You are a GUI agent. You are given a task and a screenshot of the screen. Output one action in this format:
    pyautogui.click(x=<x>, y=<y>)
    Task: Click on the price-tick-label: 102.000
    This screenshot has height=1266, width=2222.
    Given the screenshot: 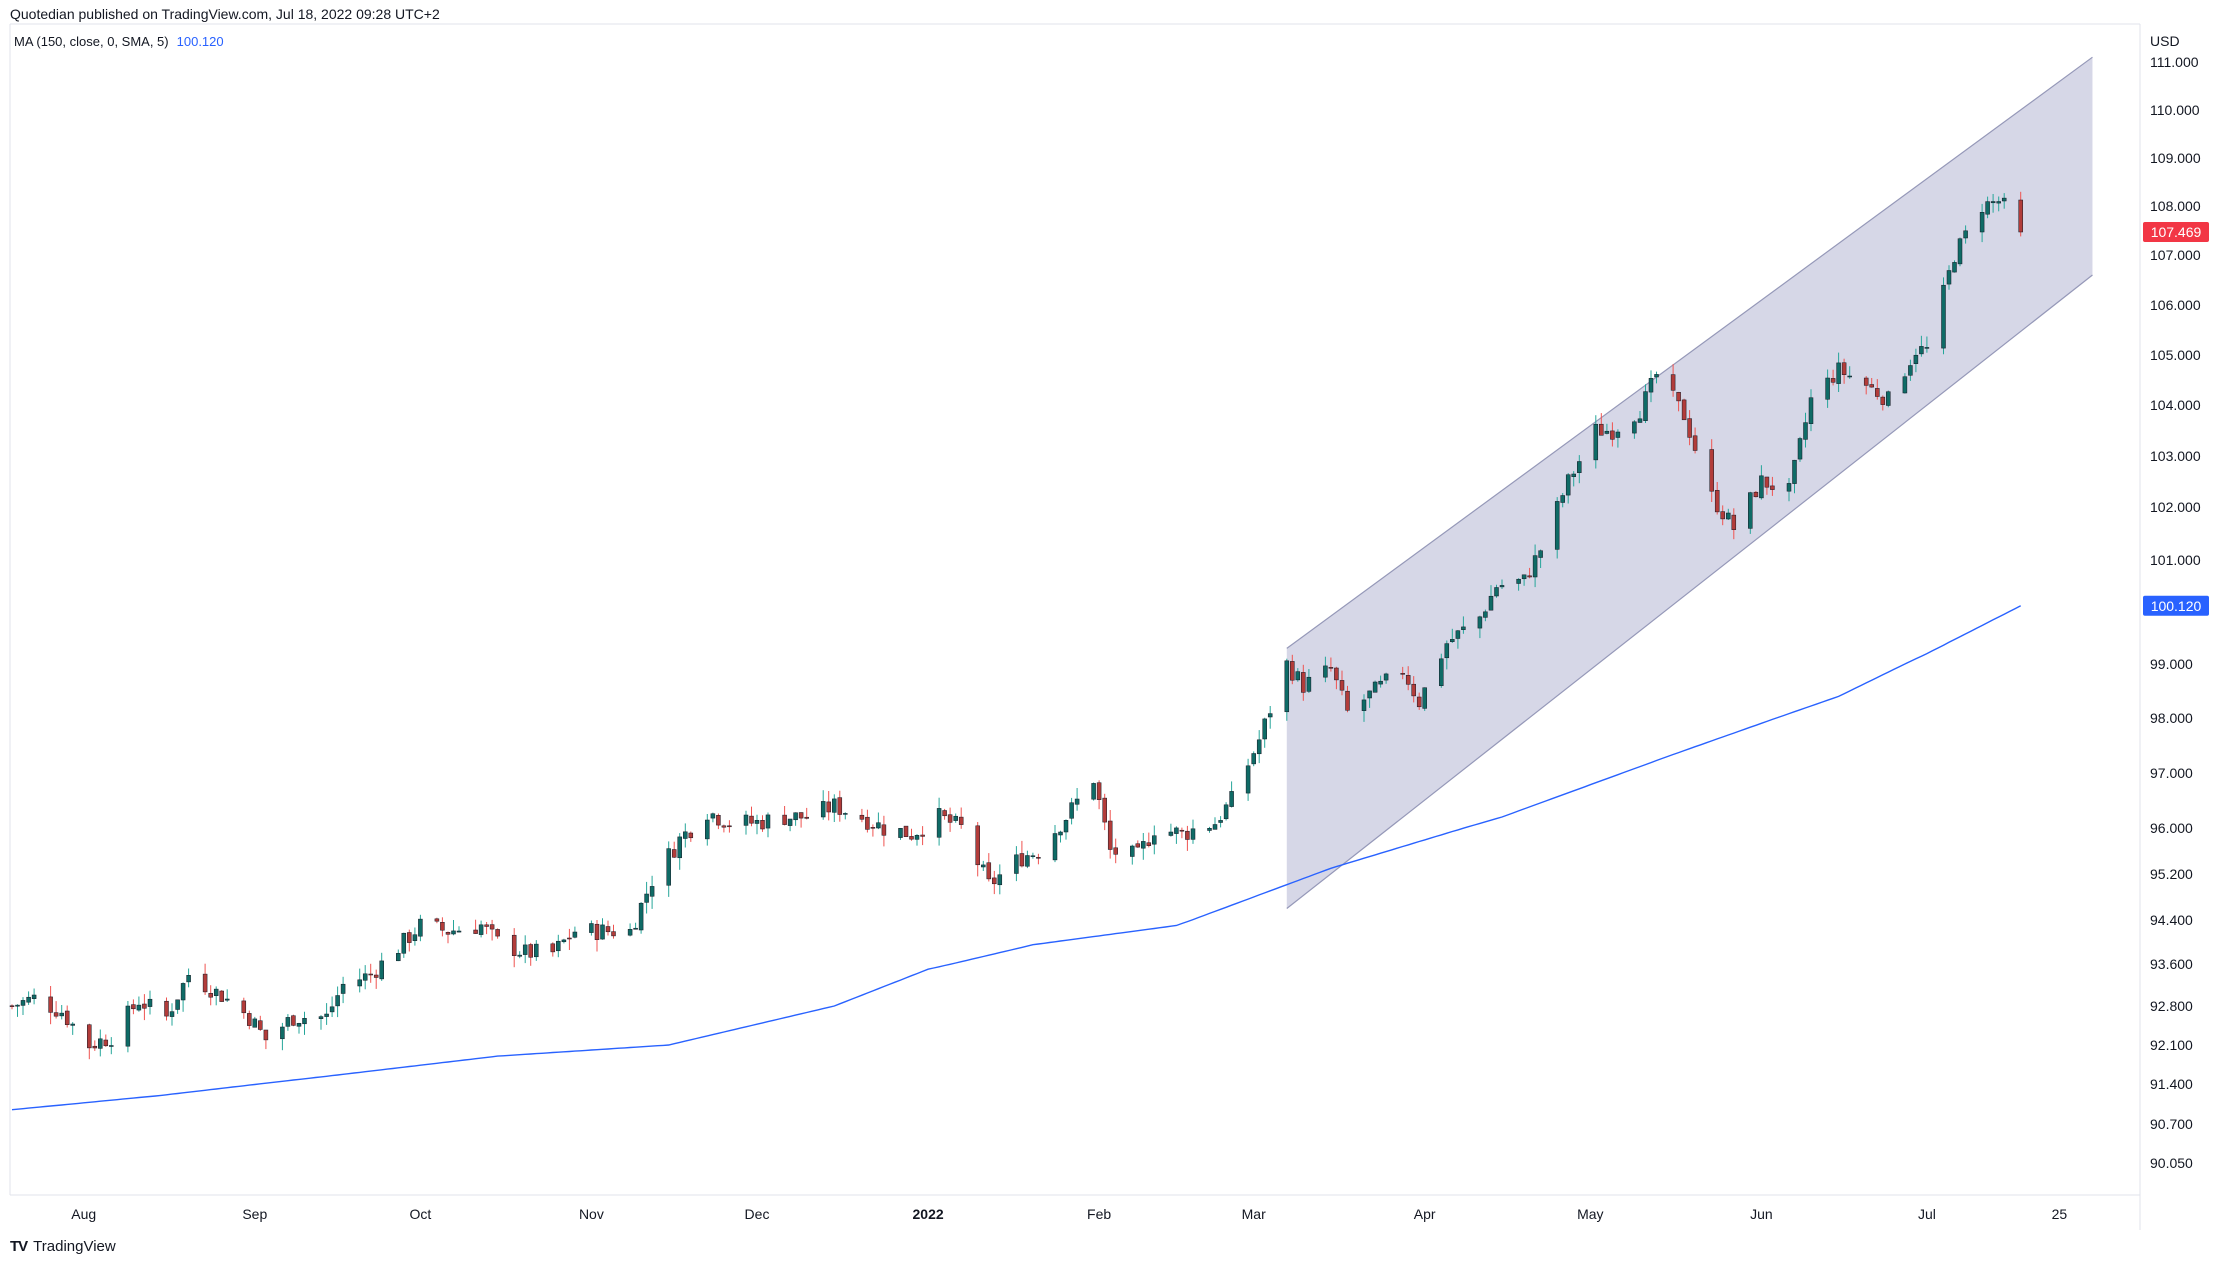 What is the action you would take?
    pyautogui.click(x=2175, y=507)
    